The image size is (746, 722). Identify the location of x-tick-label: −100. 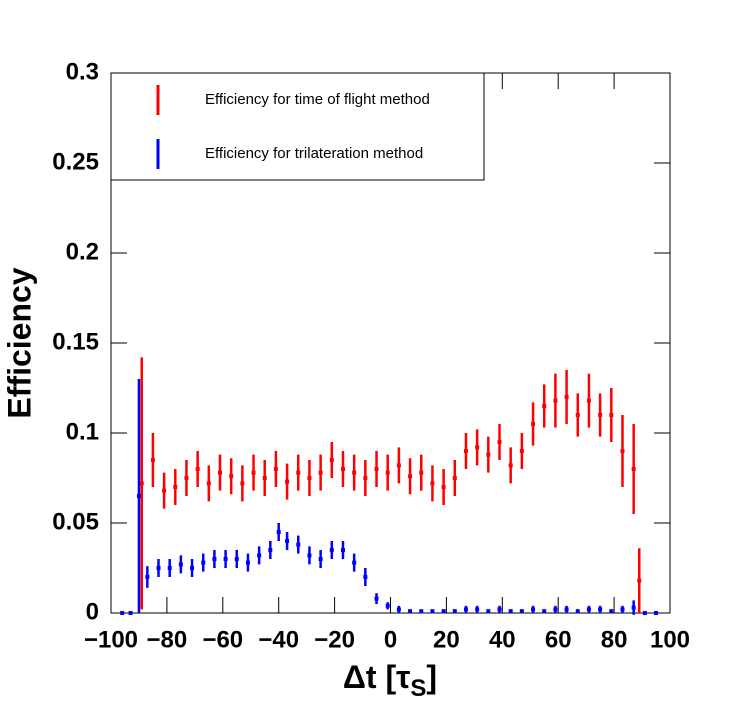
(111, 639).